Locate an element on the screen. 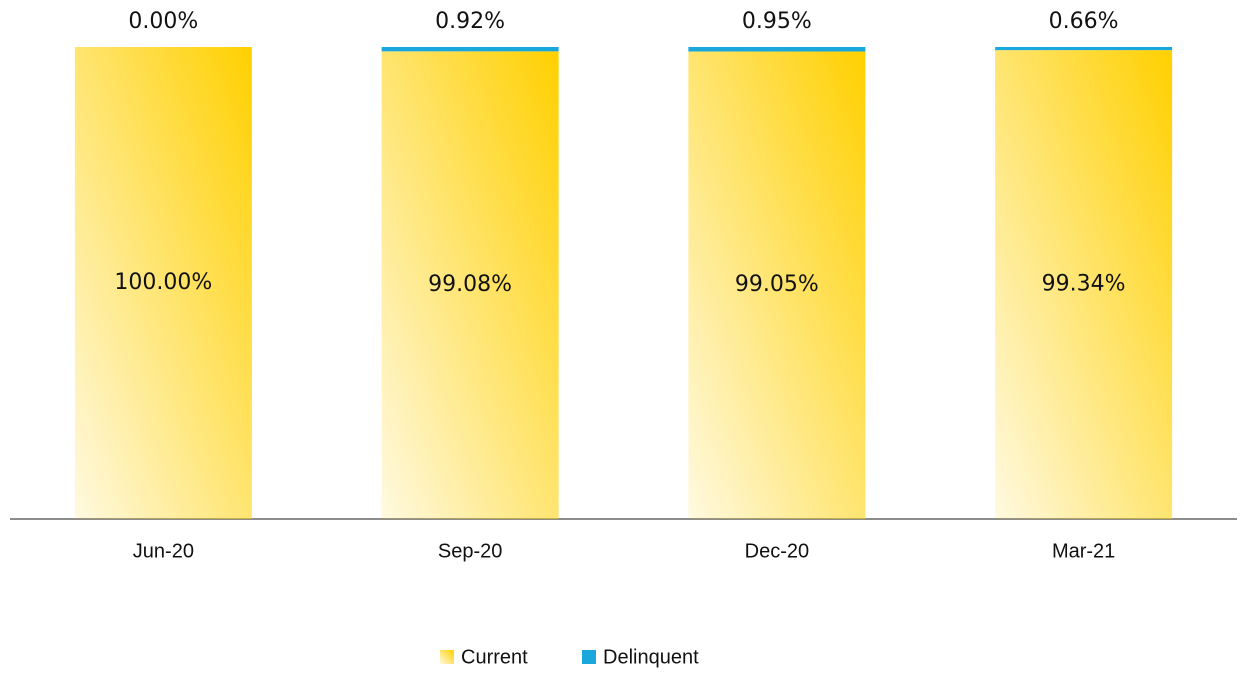 The width and height of the screenshot is (1247, 675). value-label: 0.95% is located at coordinates (777, 21).